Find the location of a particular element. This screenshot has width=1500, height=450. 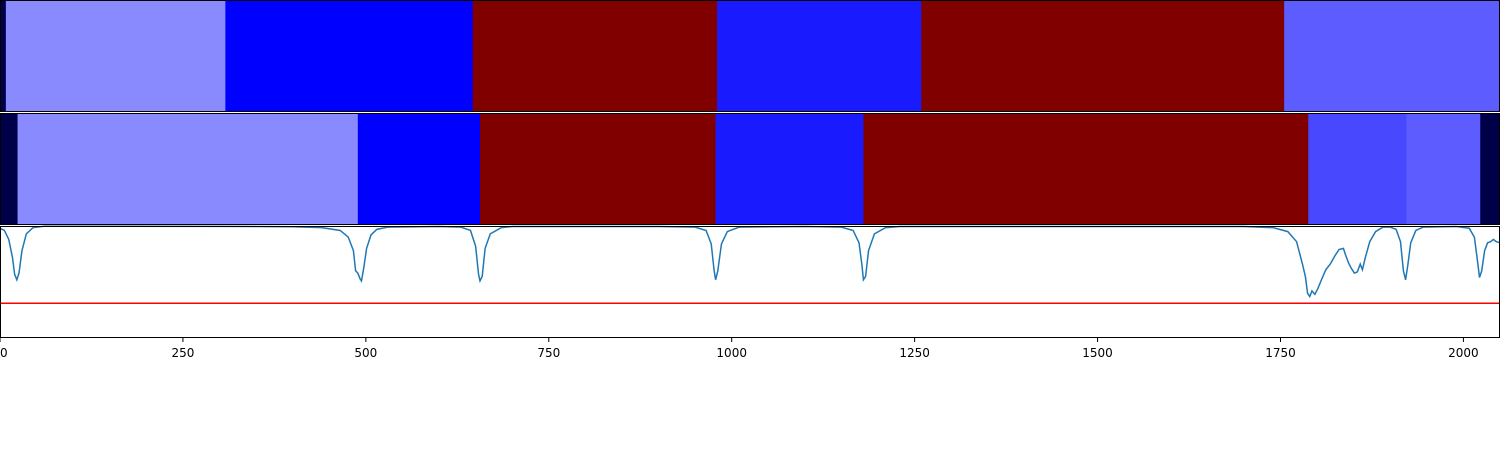

x-tick-label: 750 is located at coordinates (548, 353).